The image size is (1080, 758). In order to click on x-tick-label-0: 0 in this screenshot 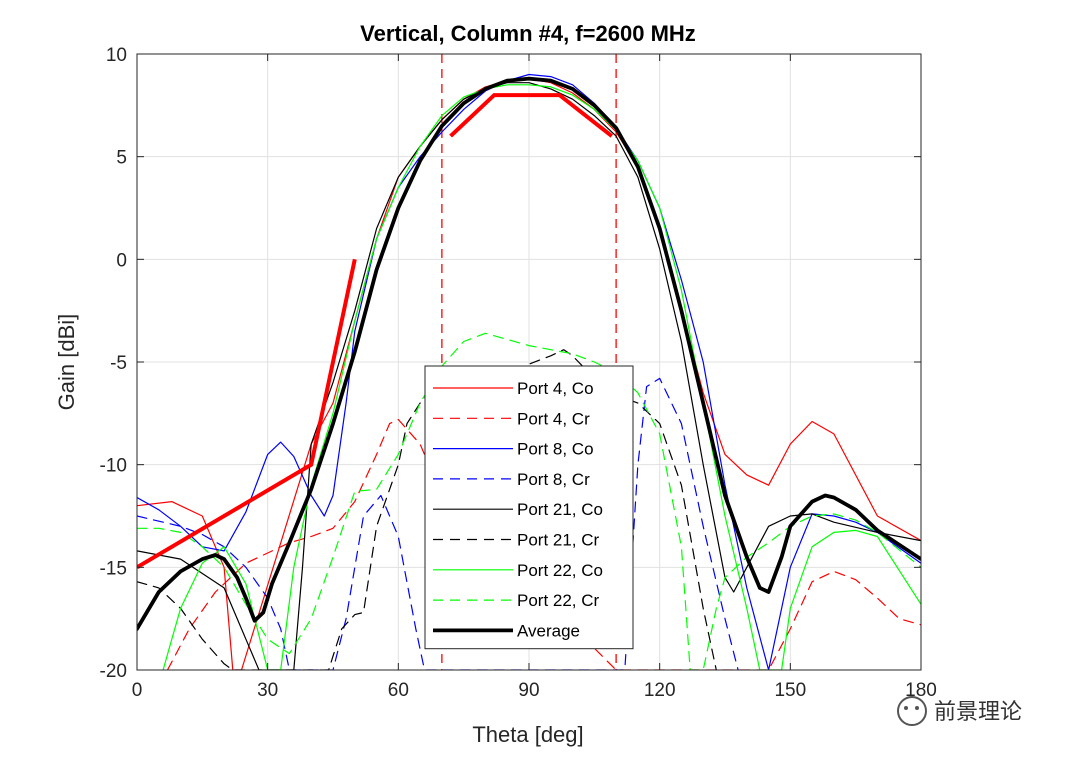, I will do `click(137, 690)`.